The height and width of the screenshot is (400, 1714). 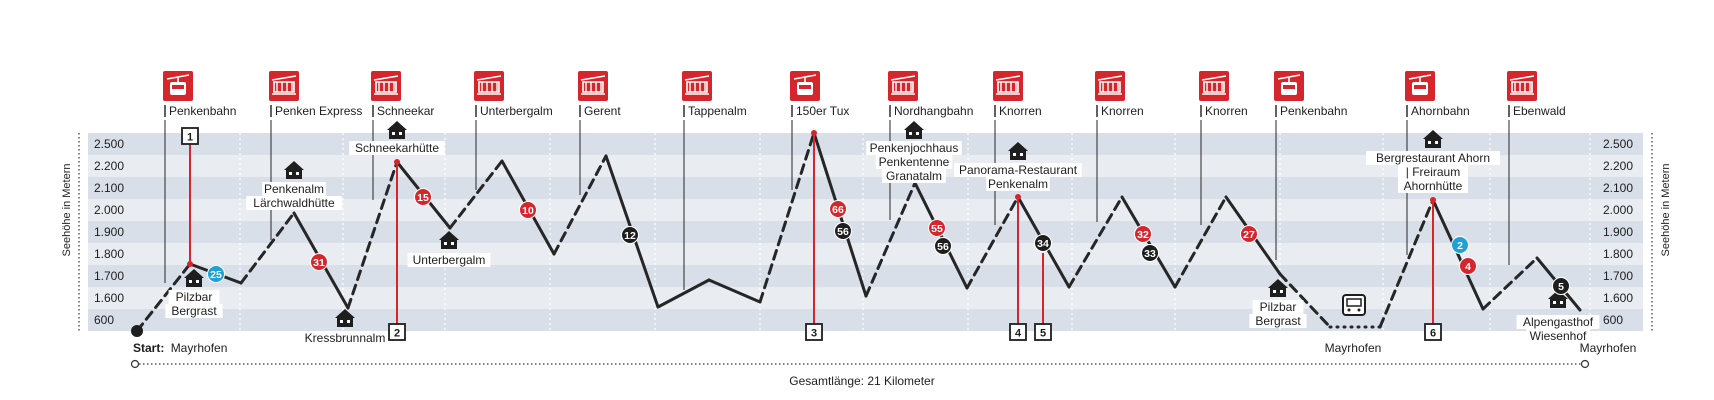 What do you see at coordinates (1249, 235) in the screenshot?
I see `slope-number: 27` at bounding box center [1249, 235].